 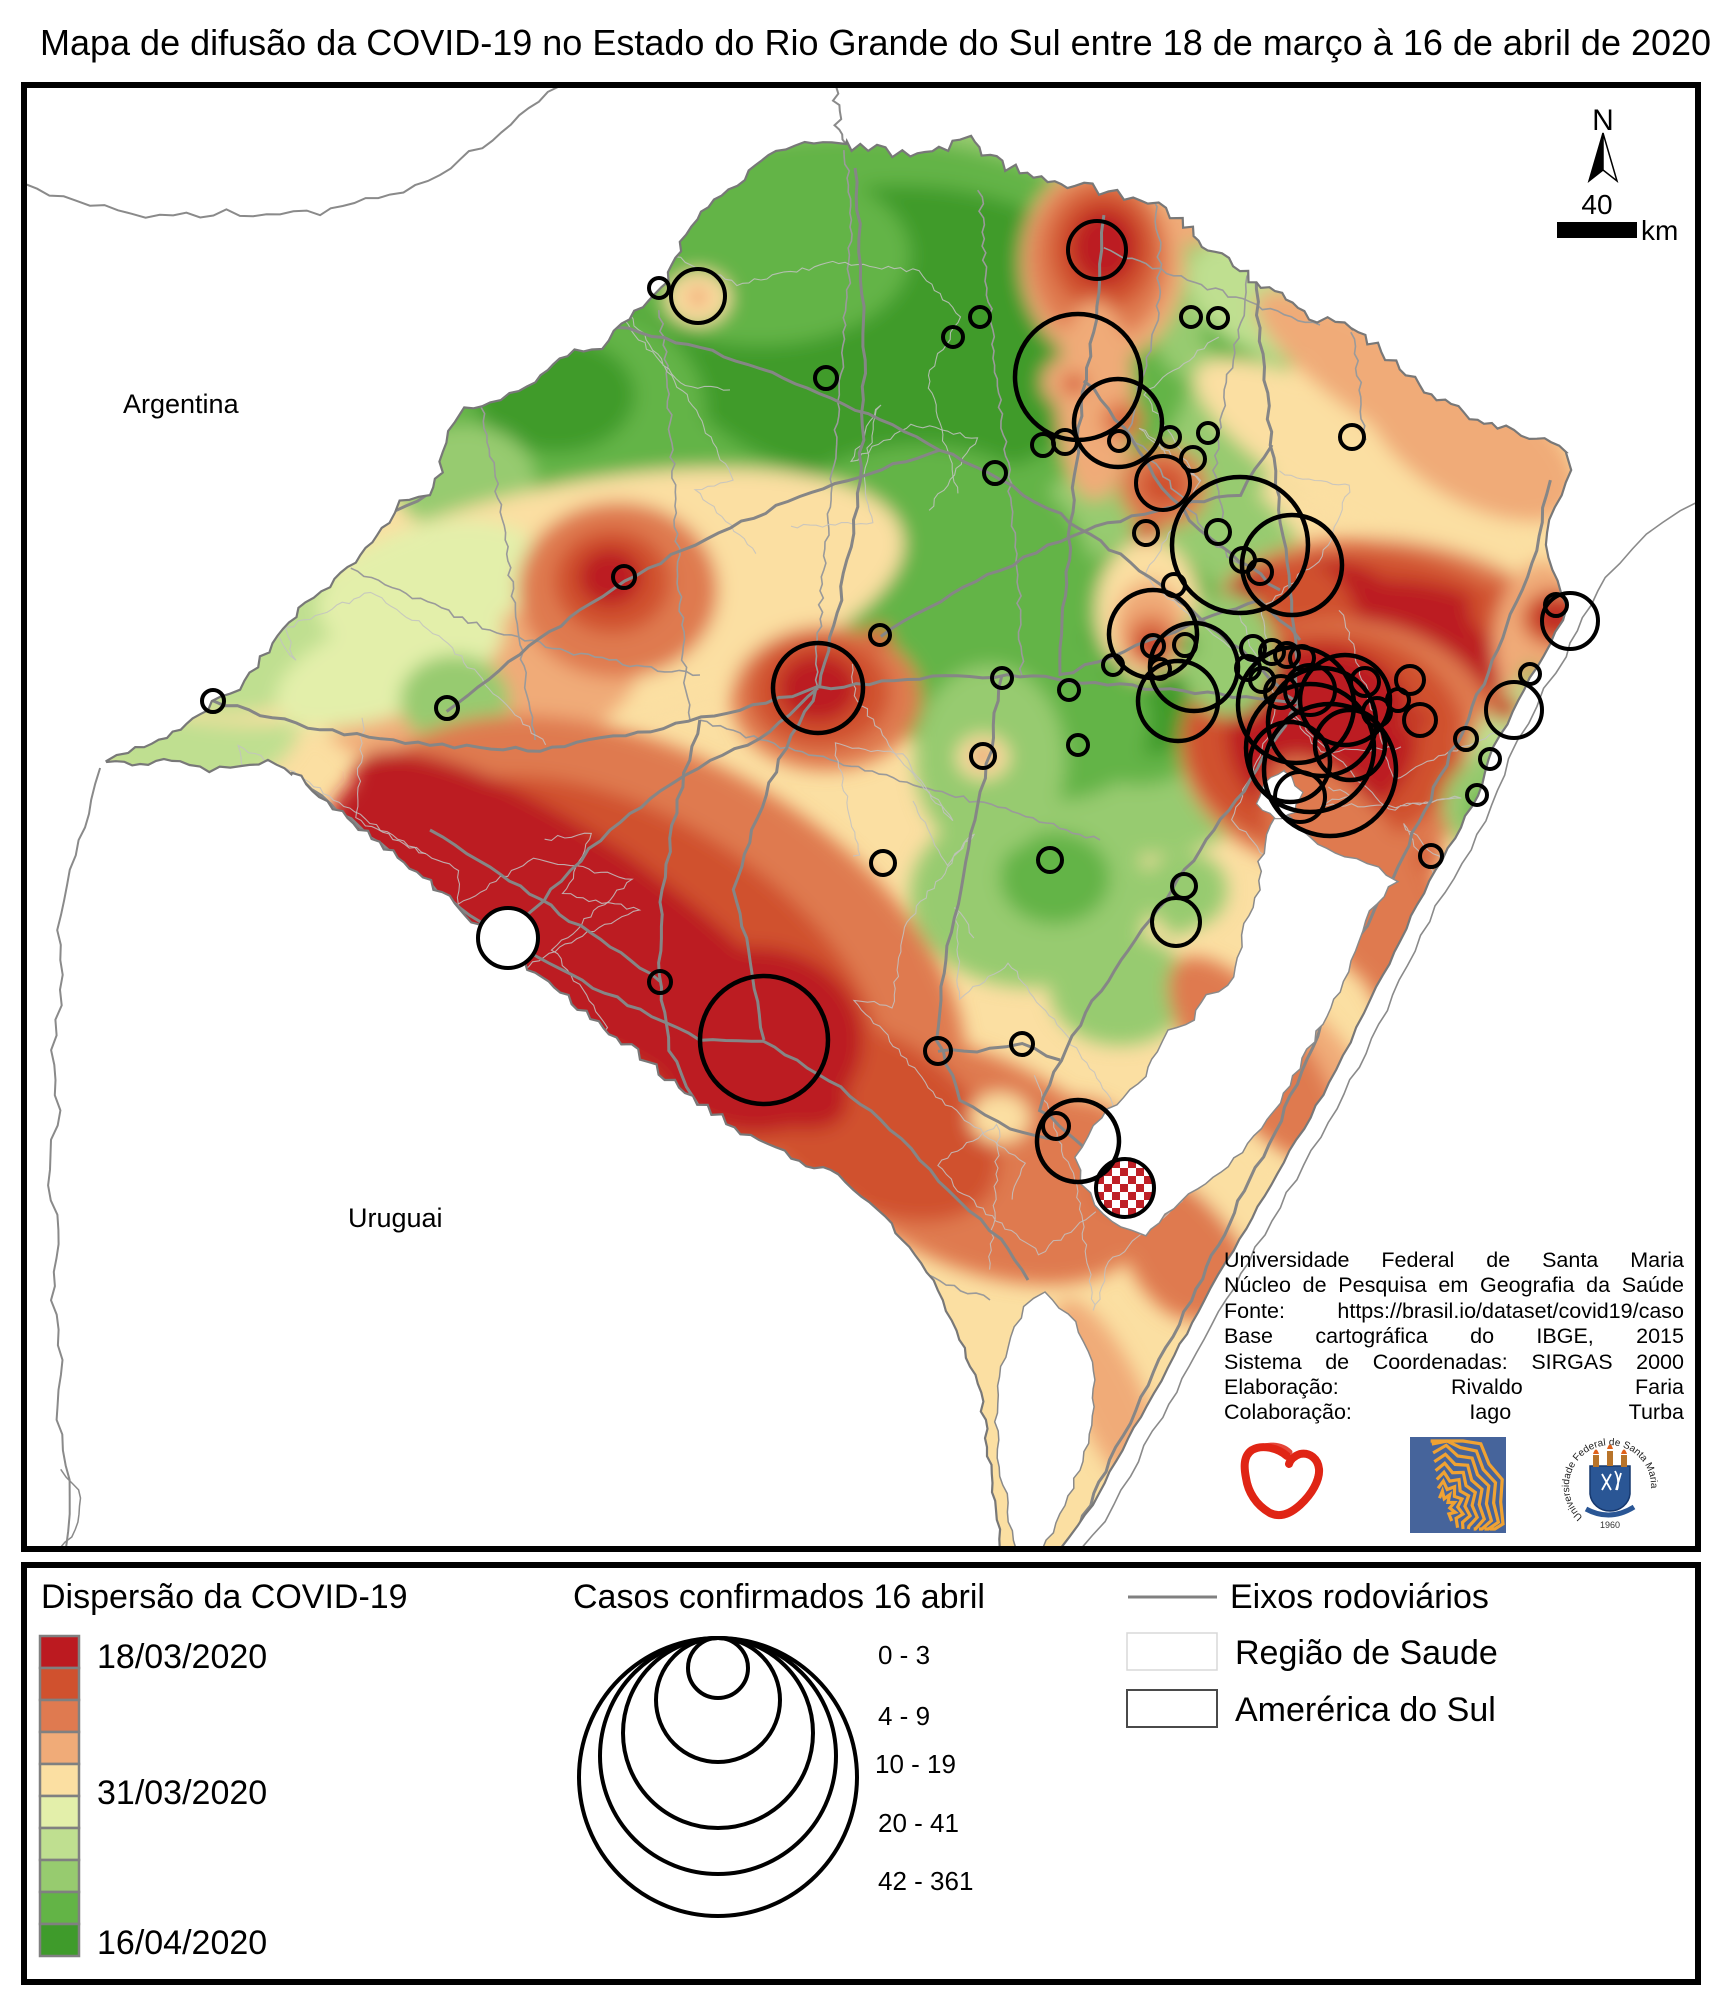 What do you see at coordinates (1610, 1525) in the screenshot?
I see `svg-text: 1960` at bounding box center [1610, 1525].